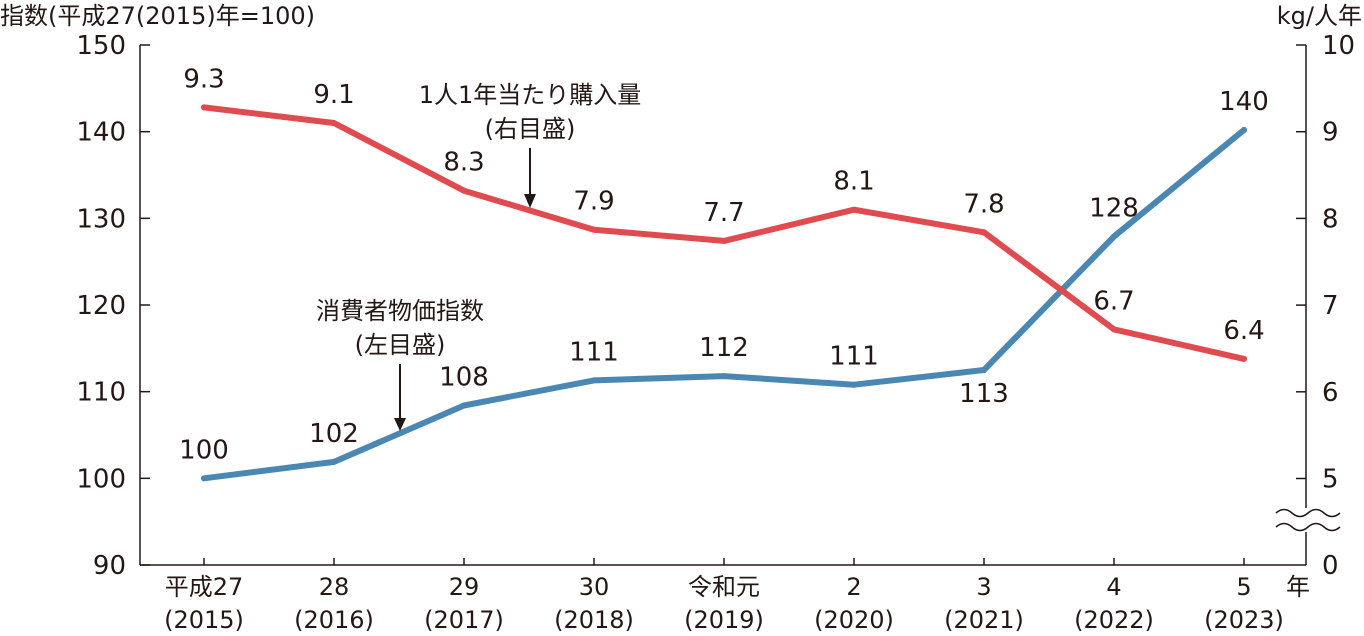 Image resolution: width=1364 pixels, height=636 pixels. What do you see at coordinates (853, 182) in the screenshot?
I see `data-label: 8.1` at bounding box center [853, 182].